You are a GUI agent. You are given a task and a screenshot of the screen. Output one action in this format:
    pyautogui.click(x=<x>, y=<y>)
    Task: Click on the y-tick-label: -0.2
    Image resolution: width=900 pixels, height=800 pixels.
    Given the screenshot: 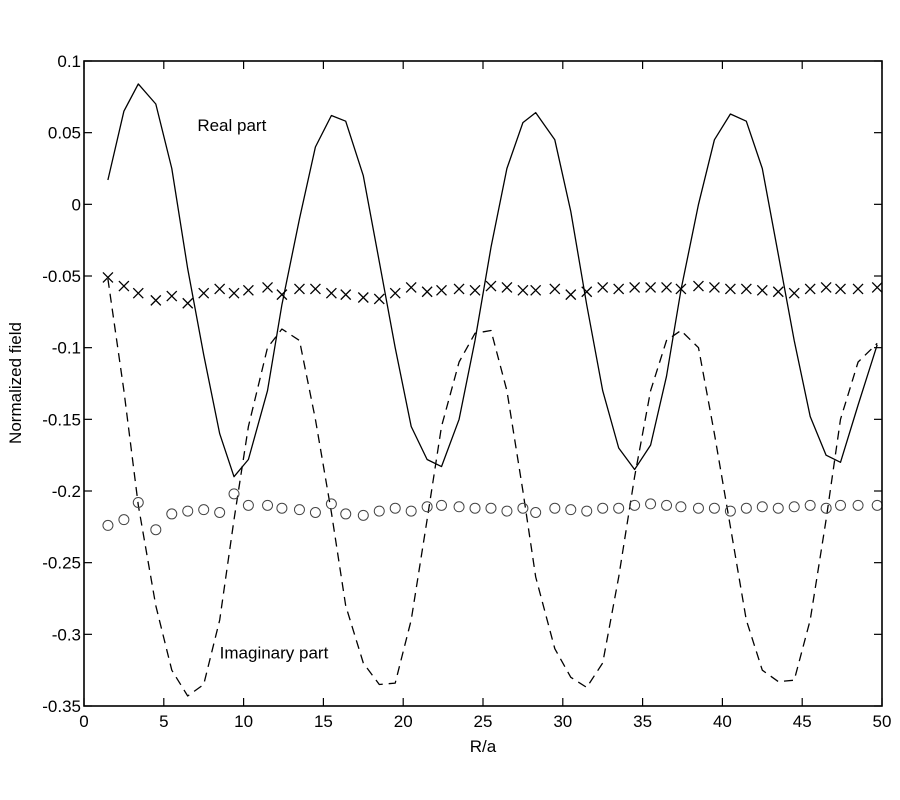 What is the action you would take?
    pyautogui.click(x=66, y=491)
    